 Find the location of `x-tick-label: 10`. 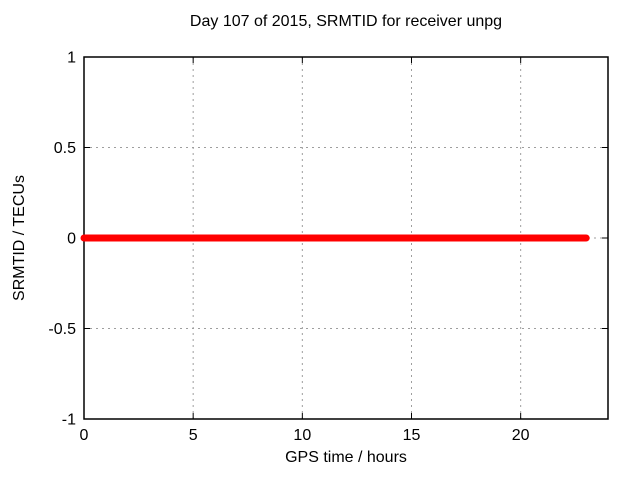

x-tick-label: 10 is located at coordinates (302, 435).